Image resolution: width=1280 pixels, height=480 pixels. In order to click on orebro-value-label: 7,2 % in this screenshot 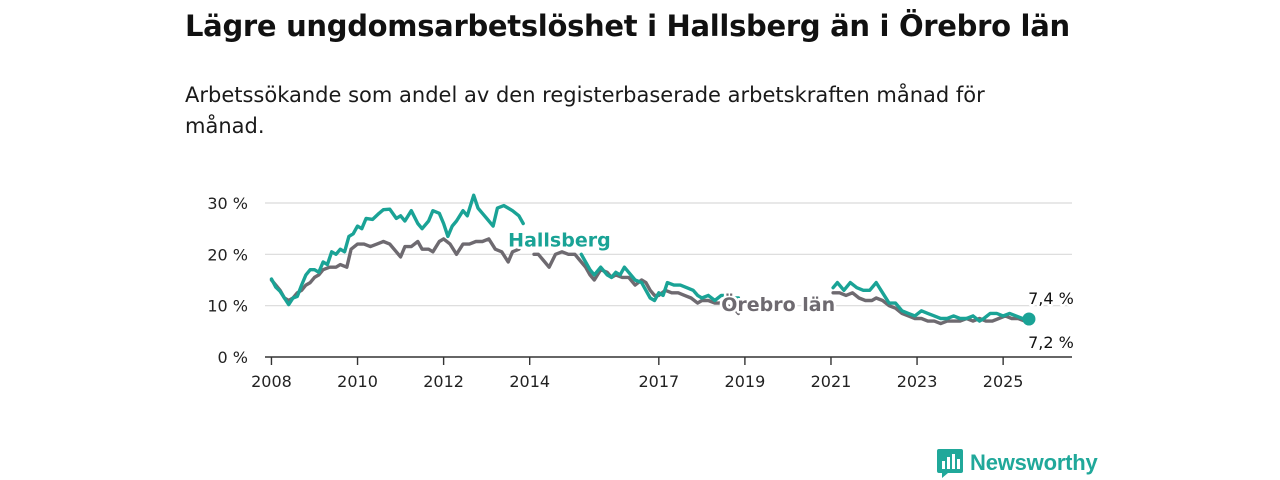, I will do `click(1051, 342)`.